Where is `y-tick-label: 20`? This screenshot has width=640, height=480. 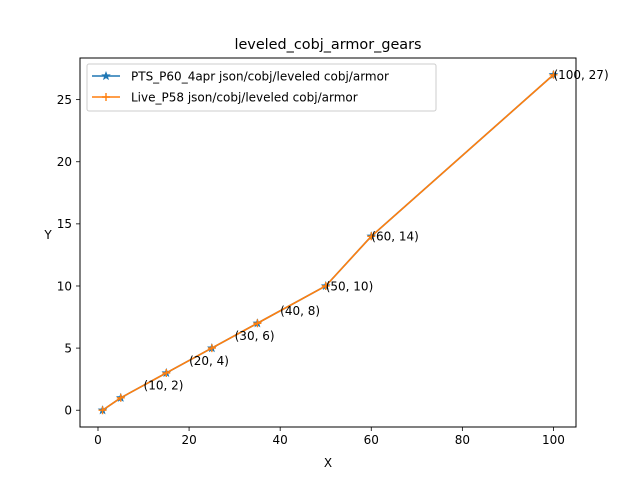
y-tick-label: 20 is located at coordinates (64, 162).